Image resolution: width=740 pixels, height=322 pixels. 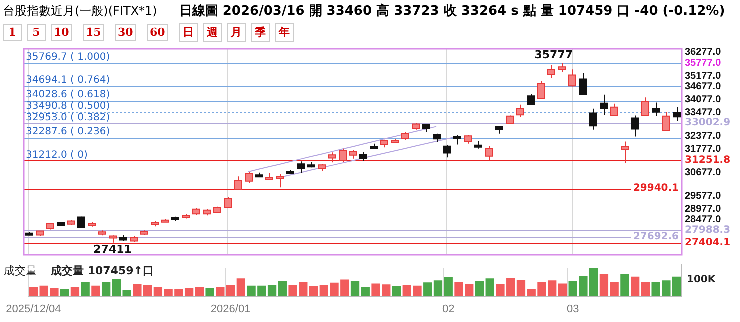 I want to click on annotation: 33490.8 ( 0.500), so click(x=68, y=106).